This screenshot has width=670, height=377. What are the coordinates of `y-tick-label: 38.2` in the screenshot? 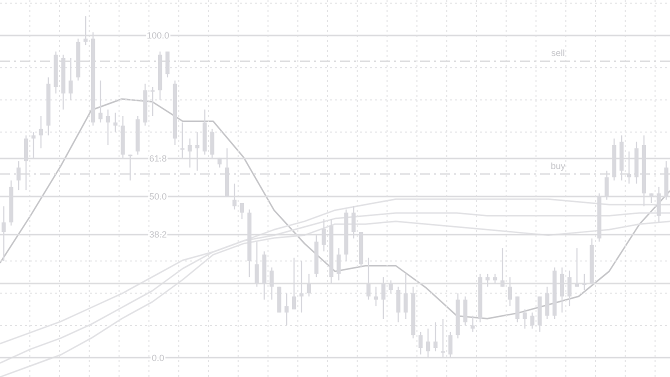 It's located at (158, 235).